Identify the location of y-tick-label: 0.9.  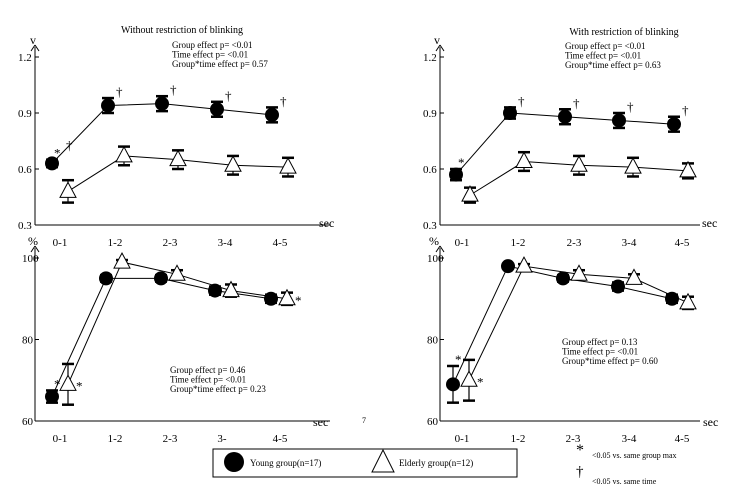
(25, 114).